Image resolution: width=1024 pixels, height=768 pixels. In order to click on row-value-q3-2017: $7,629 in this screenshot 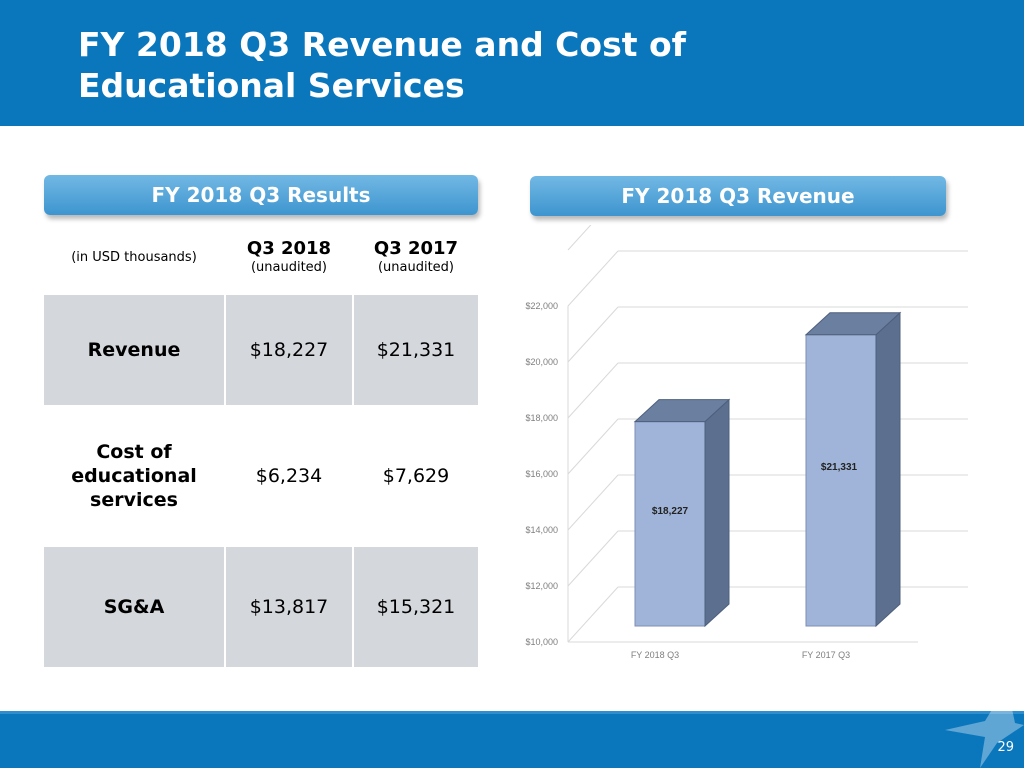, I will do `click(416, 476)`.